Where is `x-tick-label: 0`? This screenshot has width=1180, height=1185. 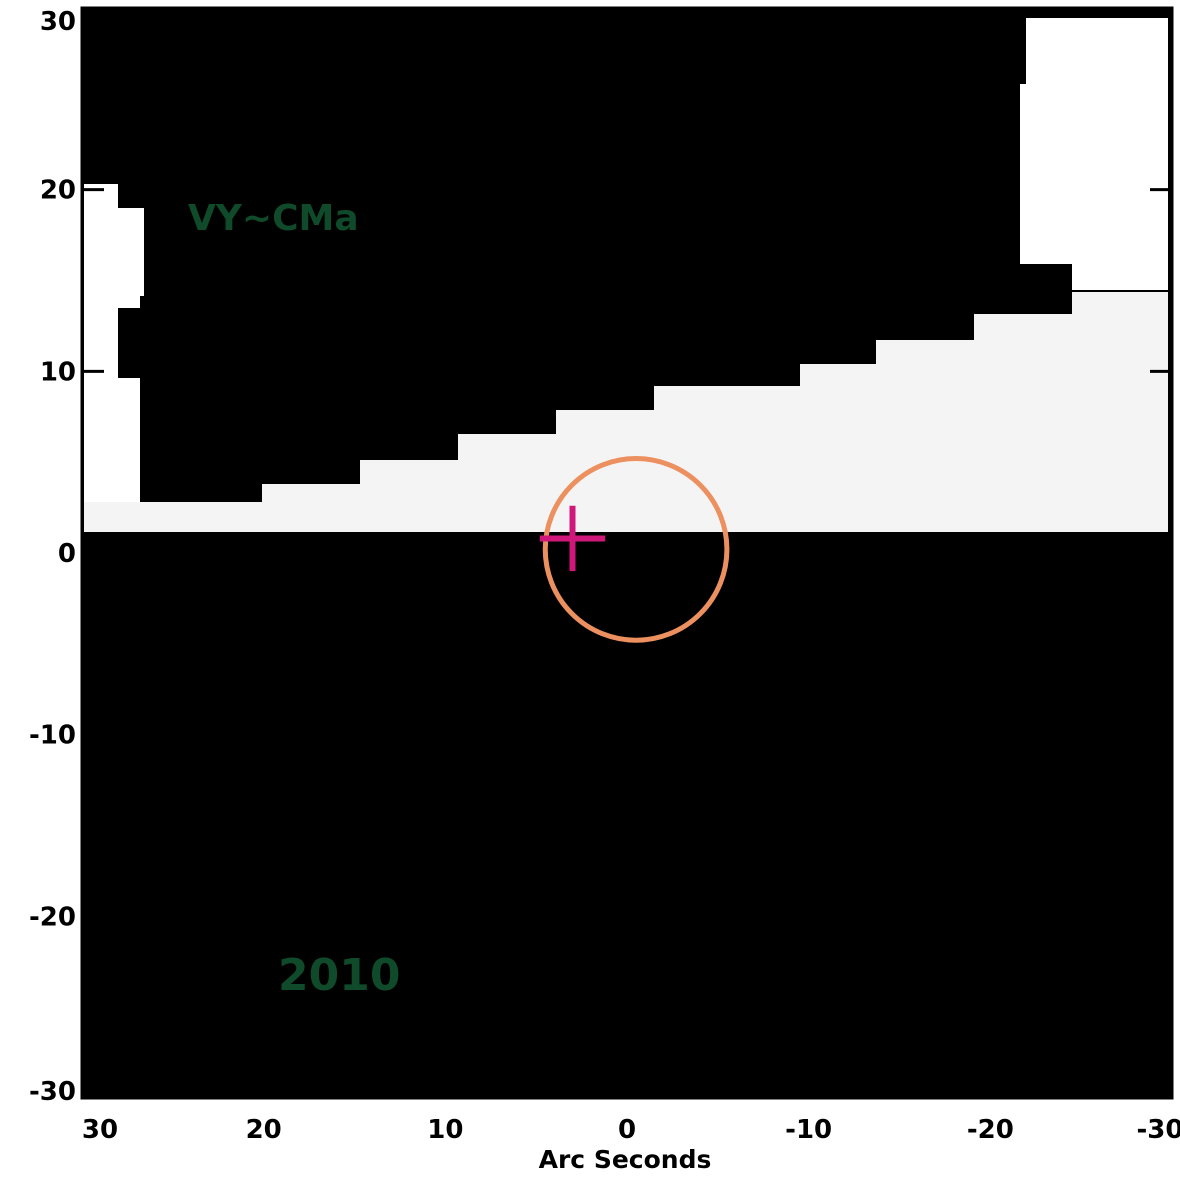
x-tick-label: 0 is located at coordinates (627, 1130).